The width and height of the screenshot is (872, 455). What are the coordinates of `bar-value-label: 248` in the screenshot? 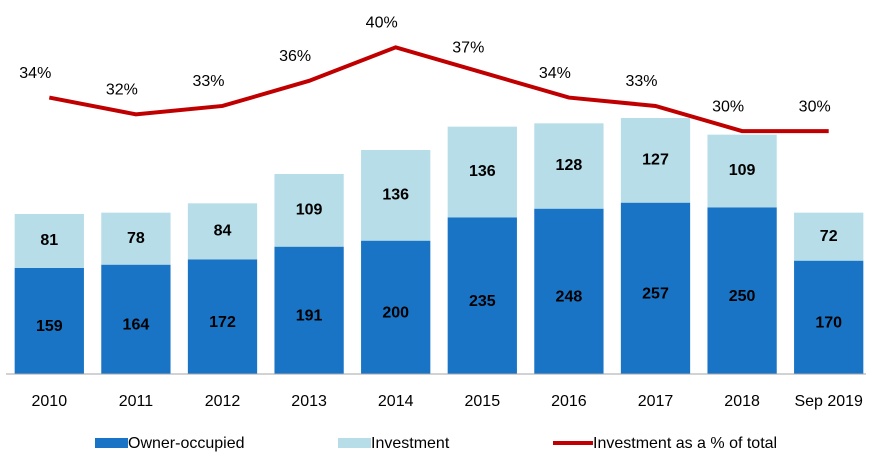 It's located at (569, 297).